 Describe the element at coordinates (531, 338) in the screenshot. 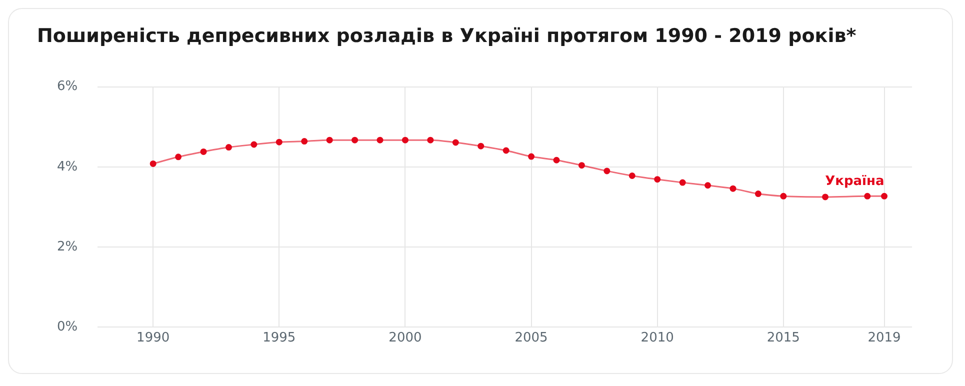

I see `x-tick-label: 2005` at that location.